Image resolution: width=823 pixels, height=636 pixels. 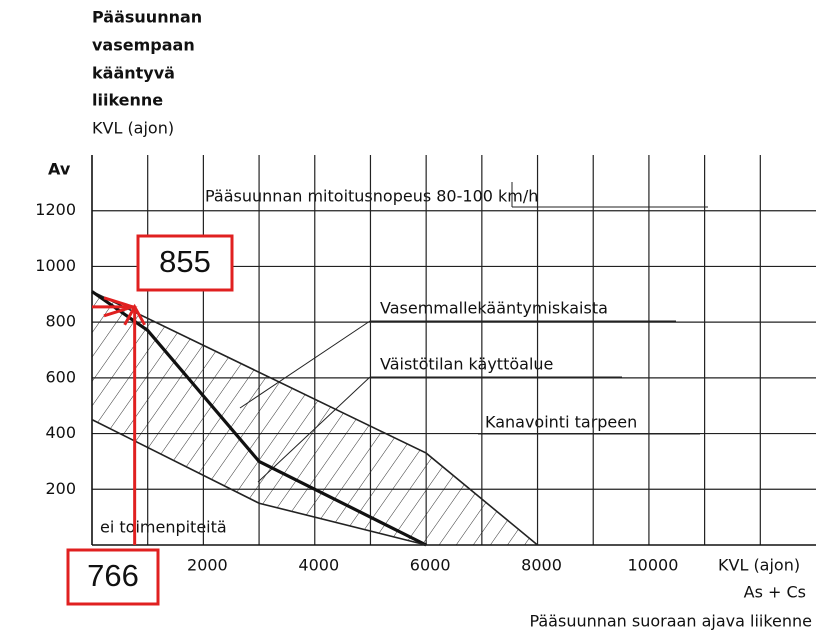 I want to click on annotation: Pääsuunnan mitoitusnopeus 80-100 km/h, so click(x=371, y=196).